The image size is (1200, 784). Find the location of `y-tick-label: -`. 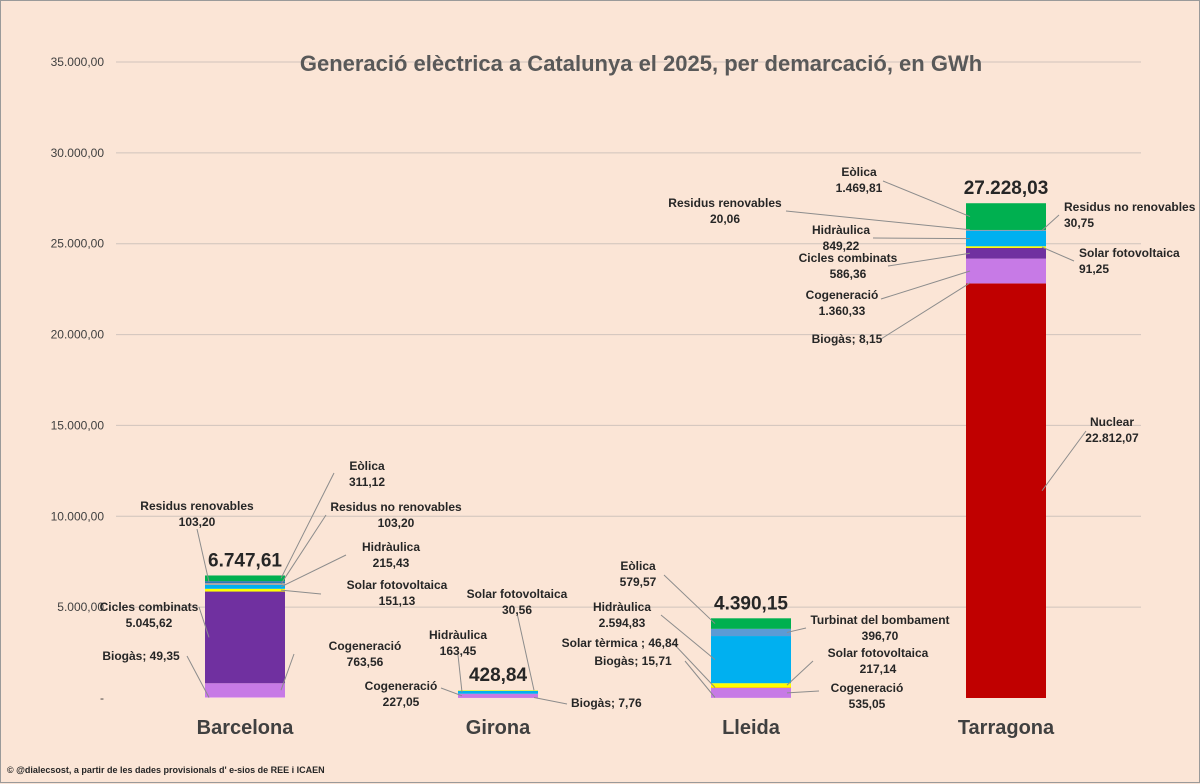

y-tick-label: - is located at coordinates (102, 698).